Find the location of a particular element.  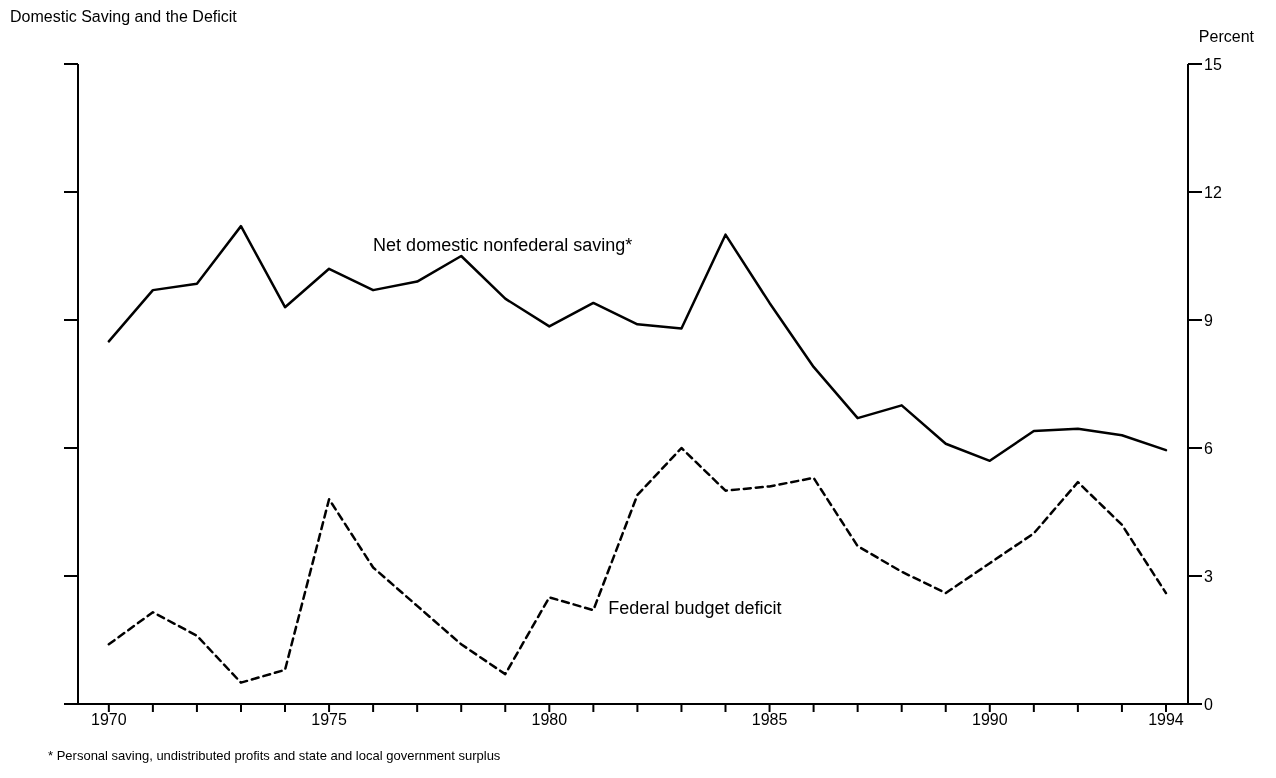

y-tick-label: 3 is located at coordinates (1208, 576).